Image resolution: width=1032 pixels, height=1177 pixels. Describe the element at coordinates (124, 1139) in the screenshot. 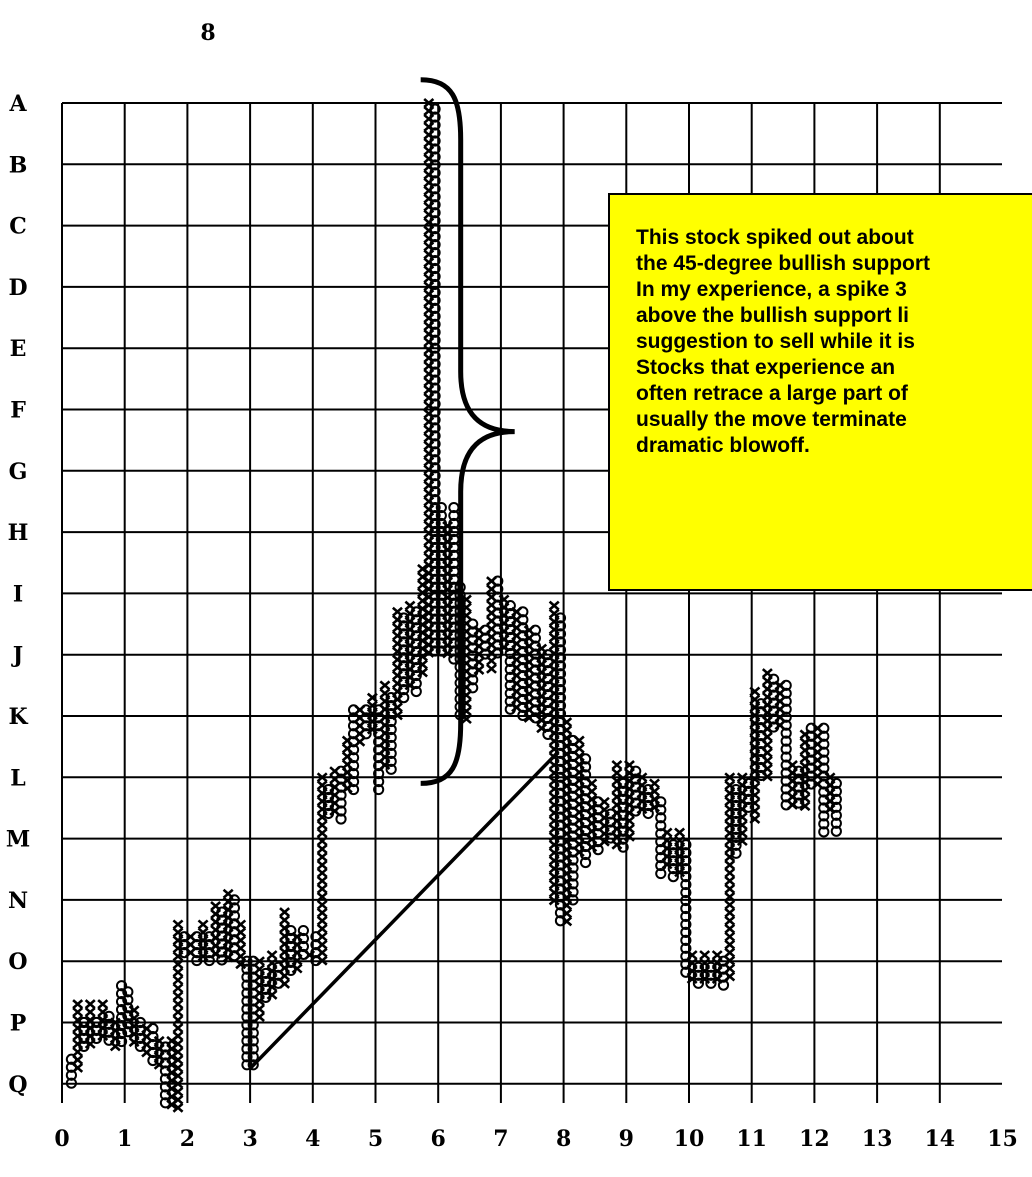

I see `x-tick-label: 1` at that location.